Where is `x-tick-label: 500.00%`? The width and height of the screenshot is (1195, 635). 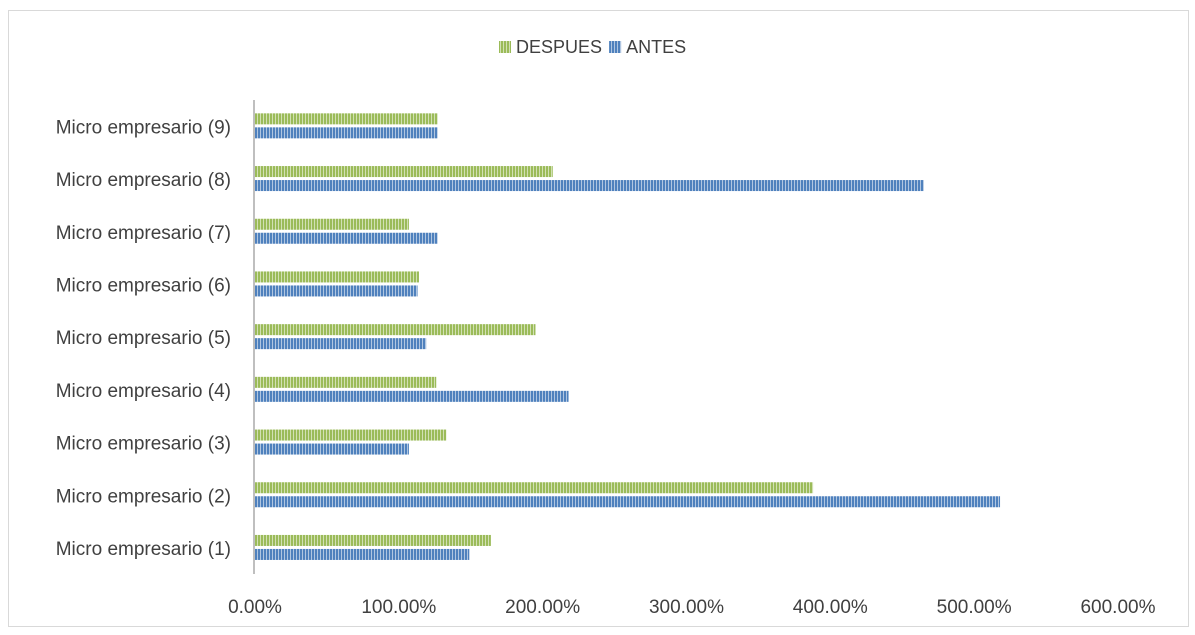
x-tick-label: 500.00% is located at coordinates (974, 607).